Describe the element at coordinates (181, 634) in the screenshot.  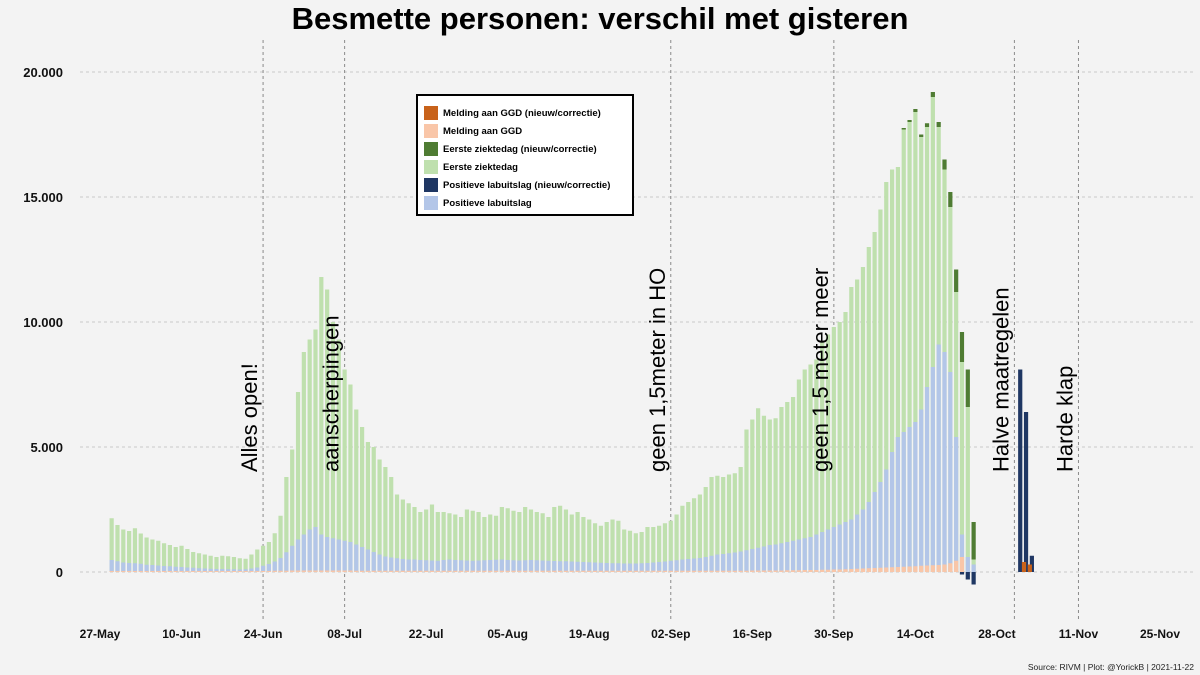
I see `x-tick-label: 10-Jun` at that location.